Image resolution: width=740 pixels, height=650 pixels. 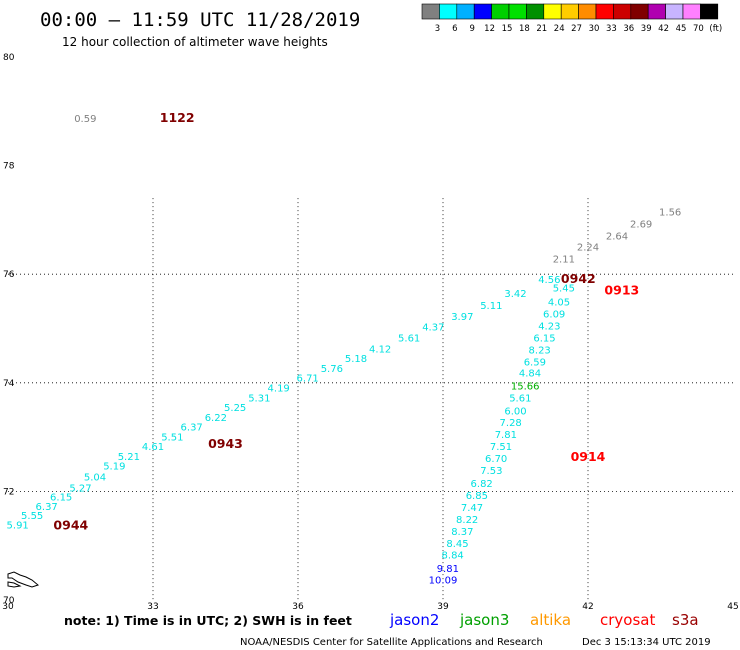 I want to click on pass-time-label: 0944, so click(x=70, y=524).